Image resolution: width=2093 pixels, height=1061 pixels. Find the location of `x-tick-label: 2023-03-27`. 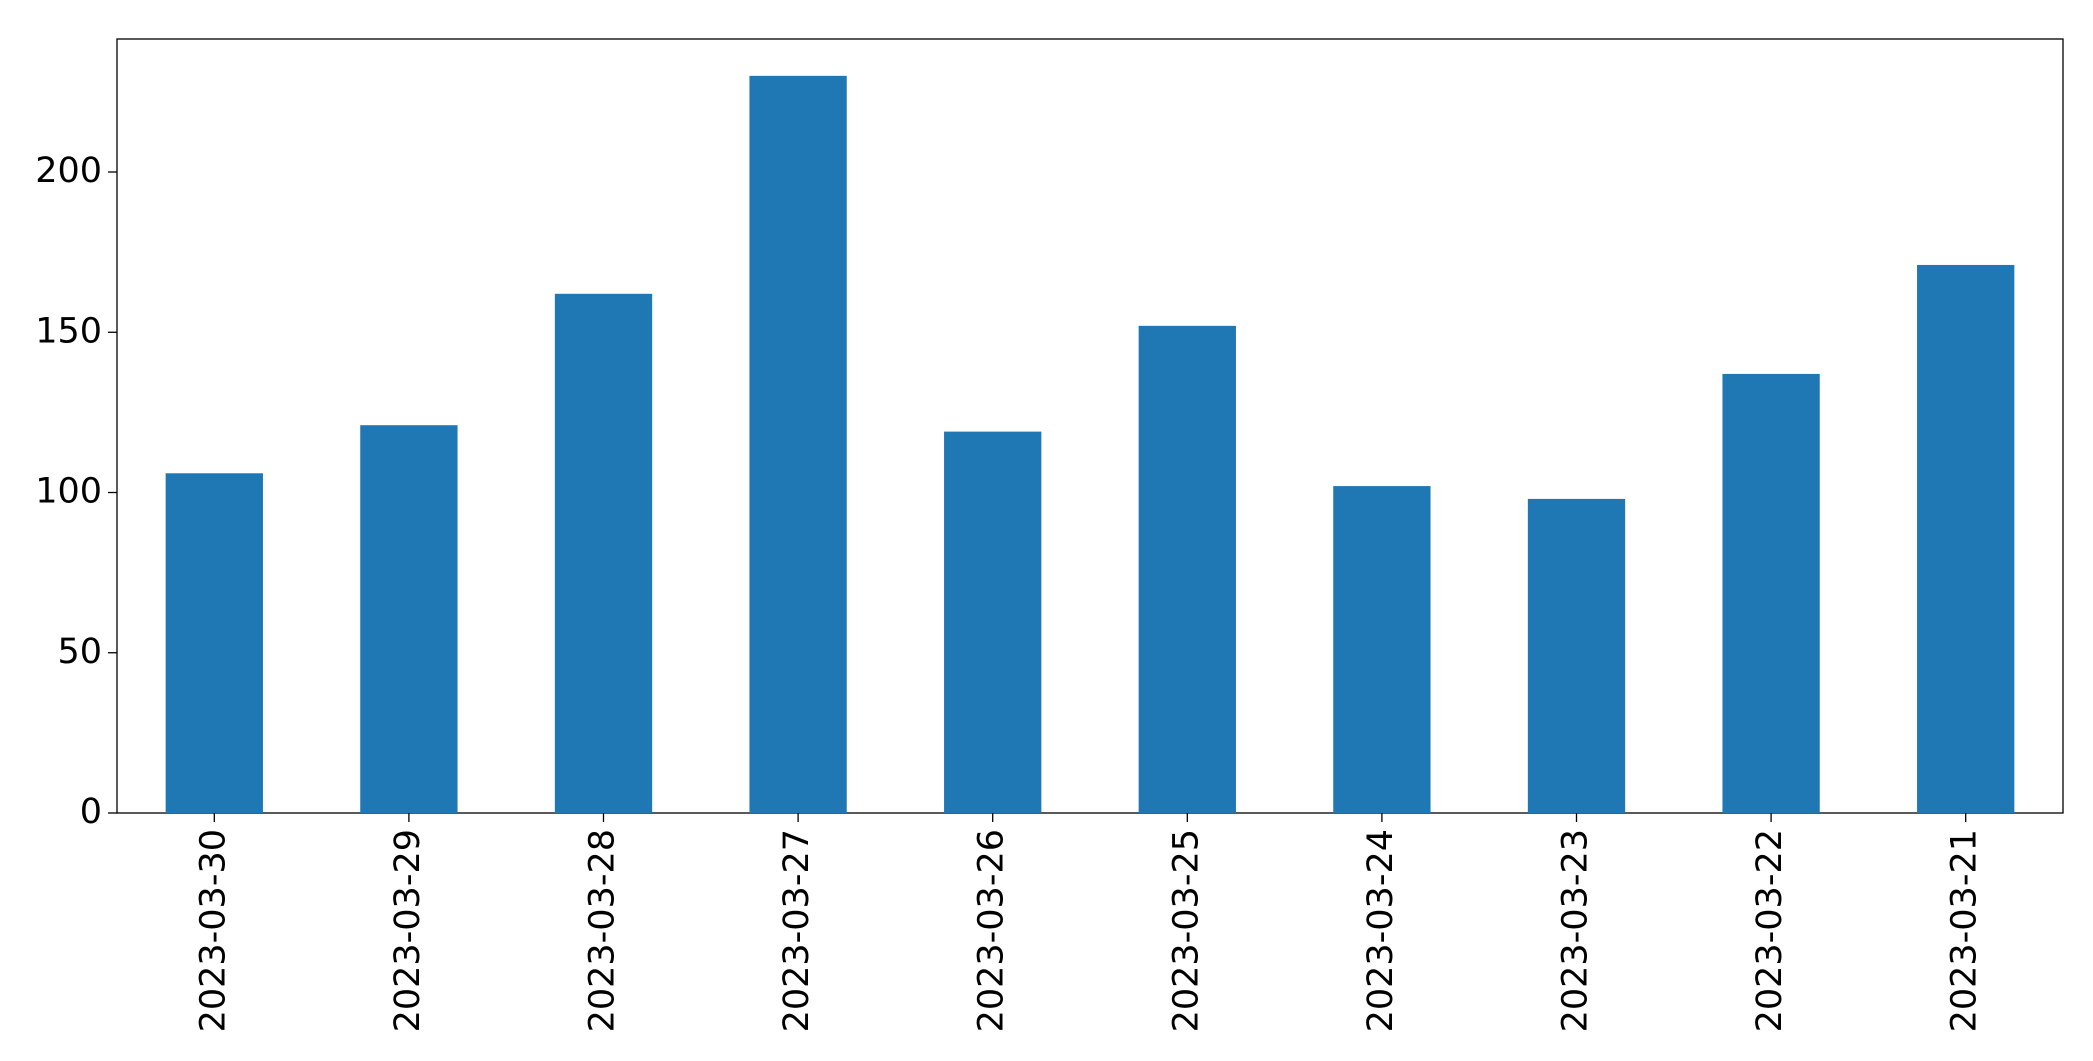

x-tick-label: 2023-03-27 is located at coordinates (797, 930).